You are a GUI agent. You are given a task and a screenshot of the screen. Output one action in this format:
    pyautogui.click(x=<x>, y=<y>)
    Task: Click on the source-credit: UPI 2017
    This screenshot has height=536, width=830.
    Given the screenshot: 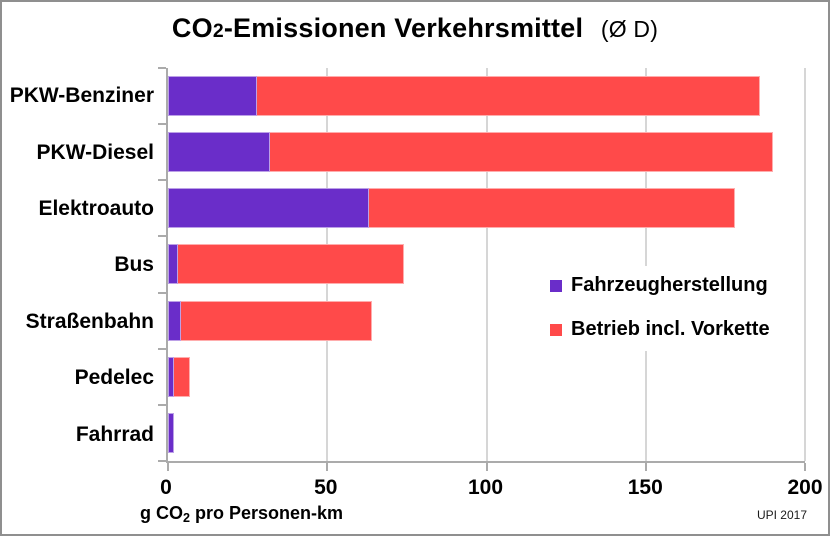 What is the action you would take?
    pyautogui.click(x=781, y=515)
    